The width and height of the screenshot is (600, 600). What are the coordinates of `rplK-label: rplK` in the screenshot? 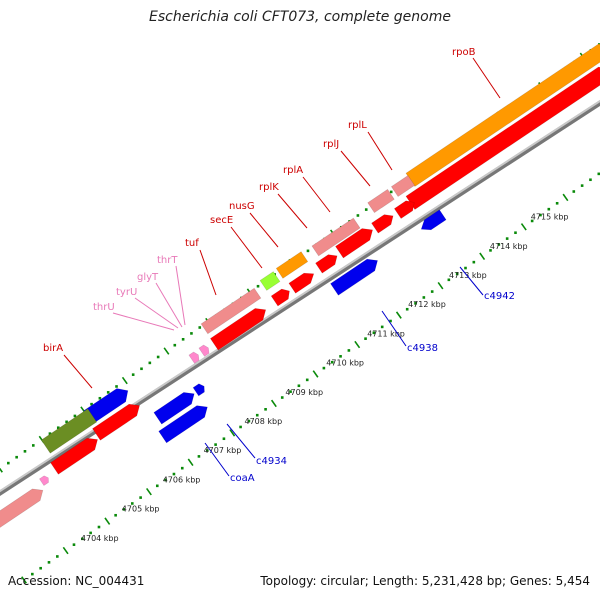 It's located at (269, 187).